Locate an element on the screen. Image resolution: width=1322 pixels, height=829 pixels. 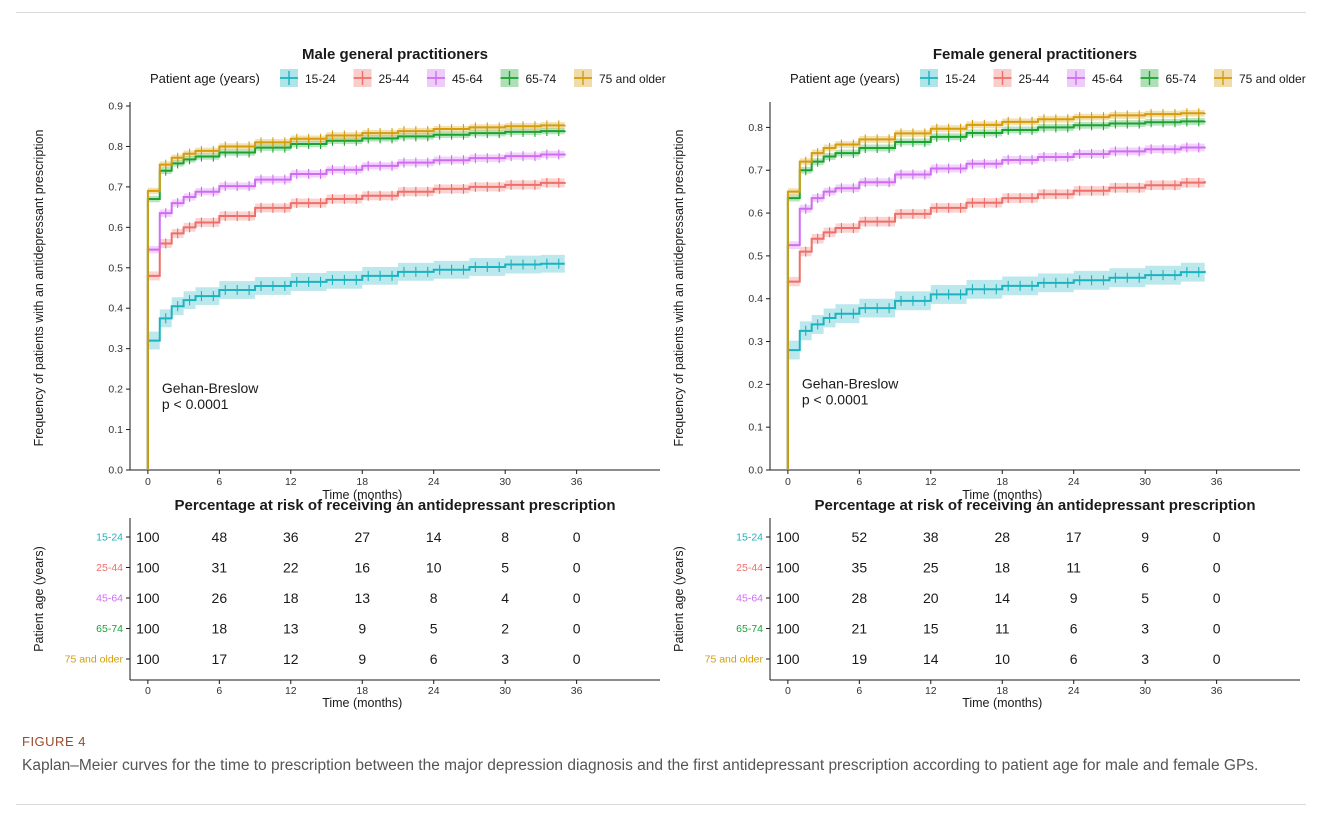
figure-label: FIGURE 4 is located at coordinates (54, 741).